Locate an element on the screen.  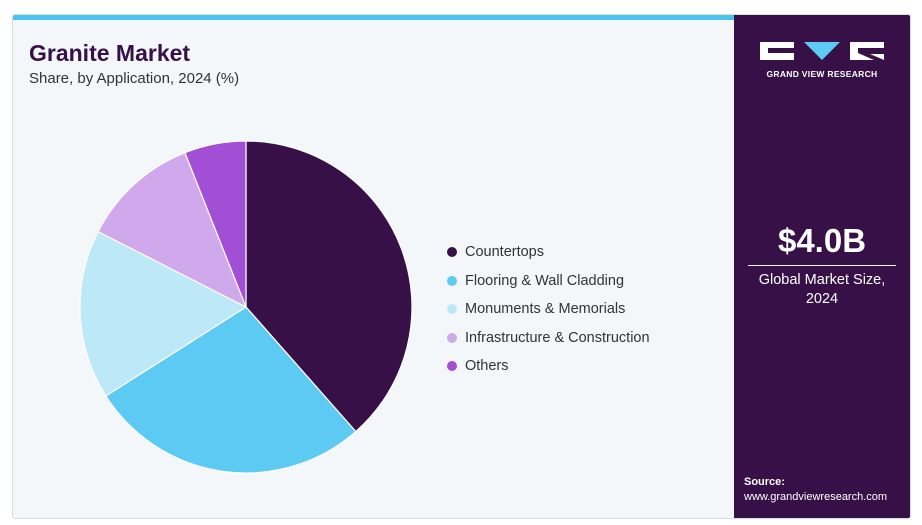
market-size-label-line1: Global Market Size, is located at coordinates (822, 280).